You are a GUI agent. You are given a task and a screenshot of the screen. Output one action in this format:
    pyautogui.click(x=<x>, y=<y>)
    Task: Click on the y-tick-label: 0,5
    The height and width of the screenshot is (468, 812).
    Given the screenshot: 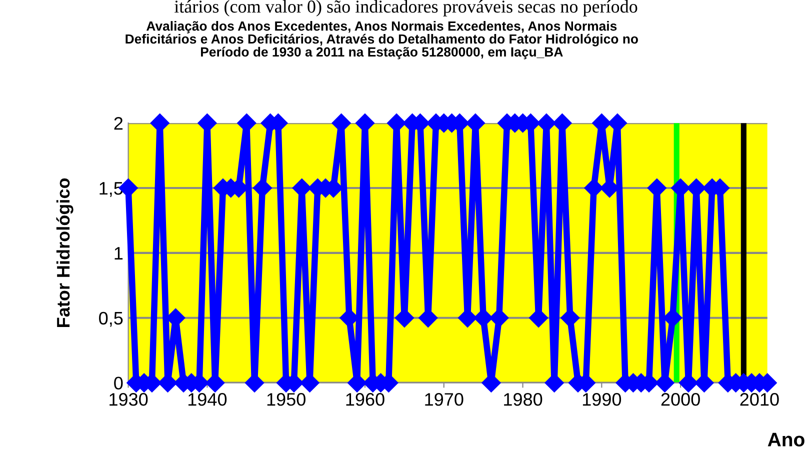 What is the action you would take?
    pyautogui.click(x=111, y=319)
    